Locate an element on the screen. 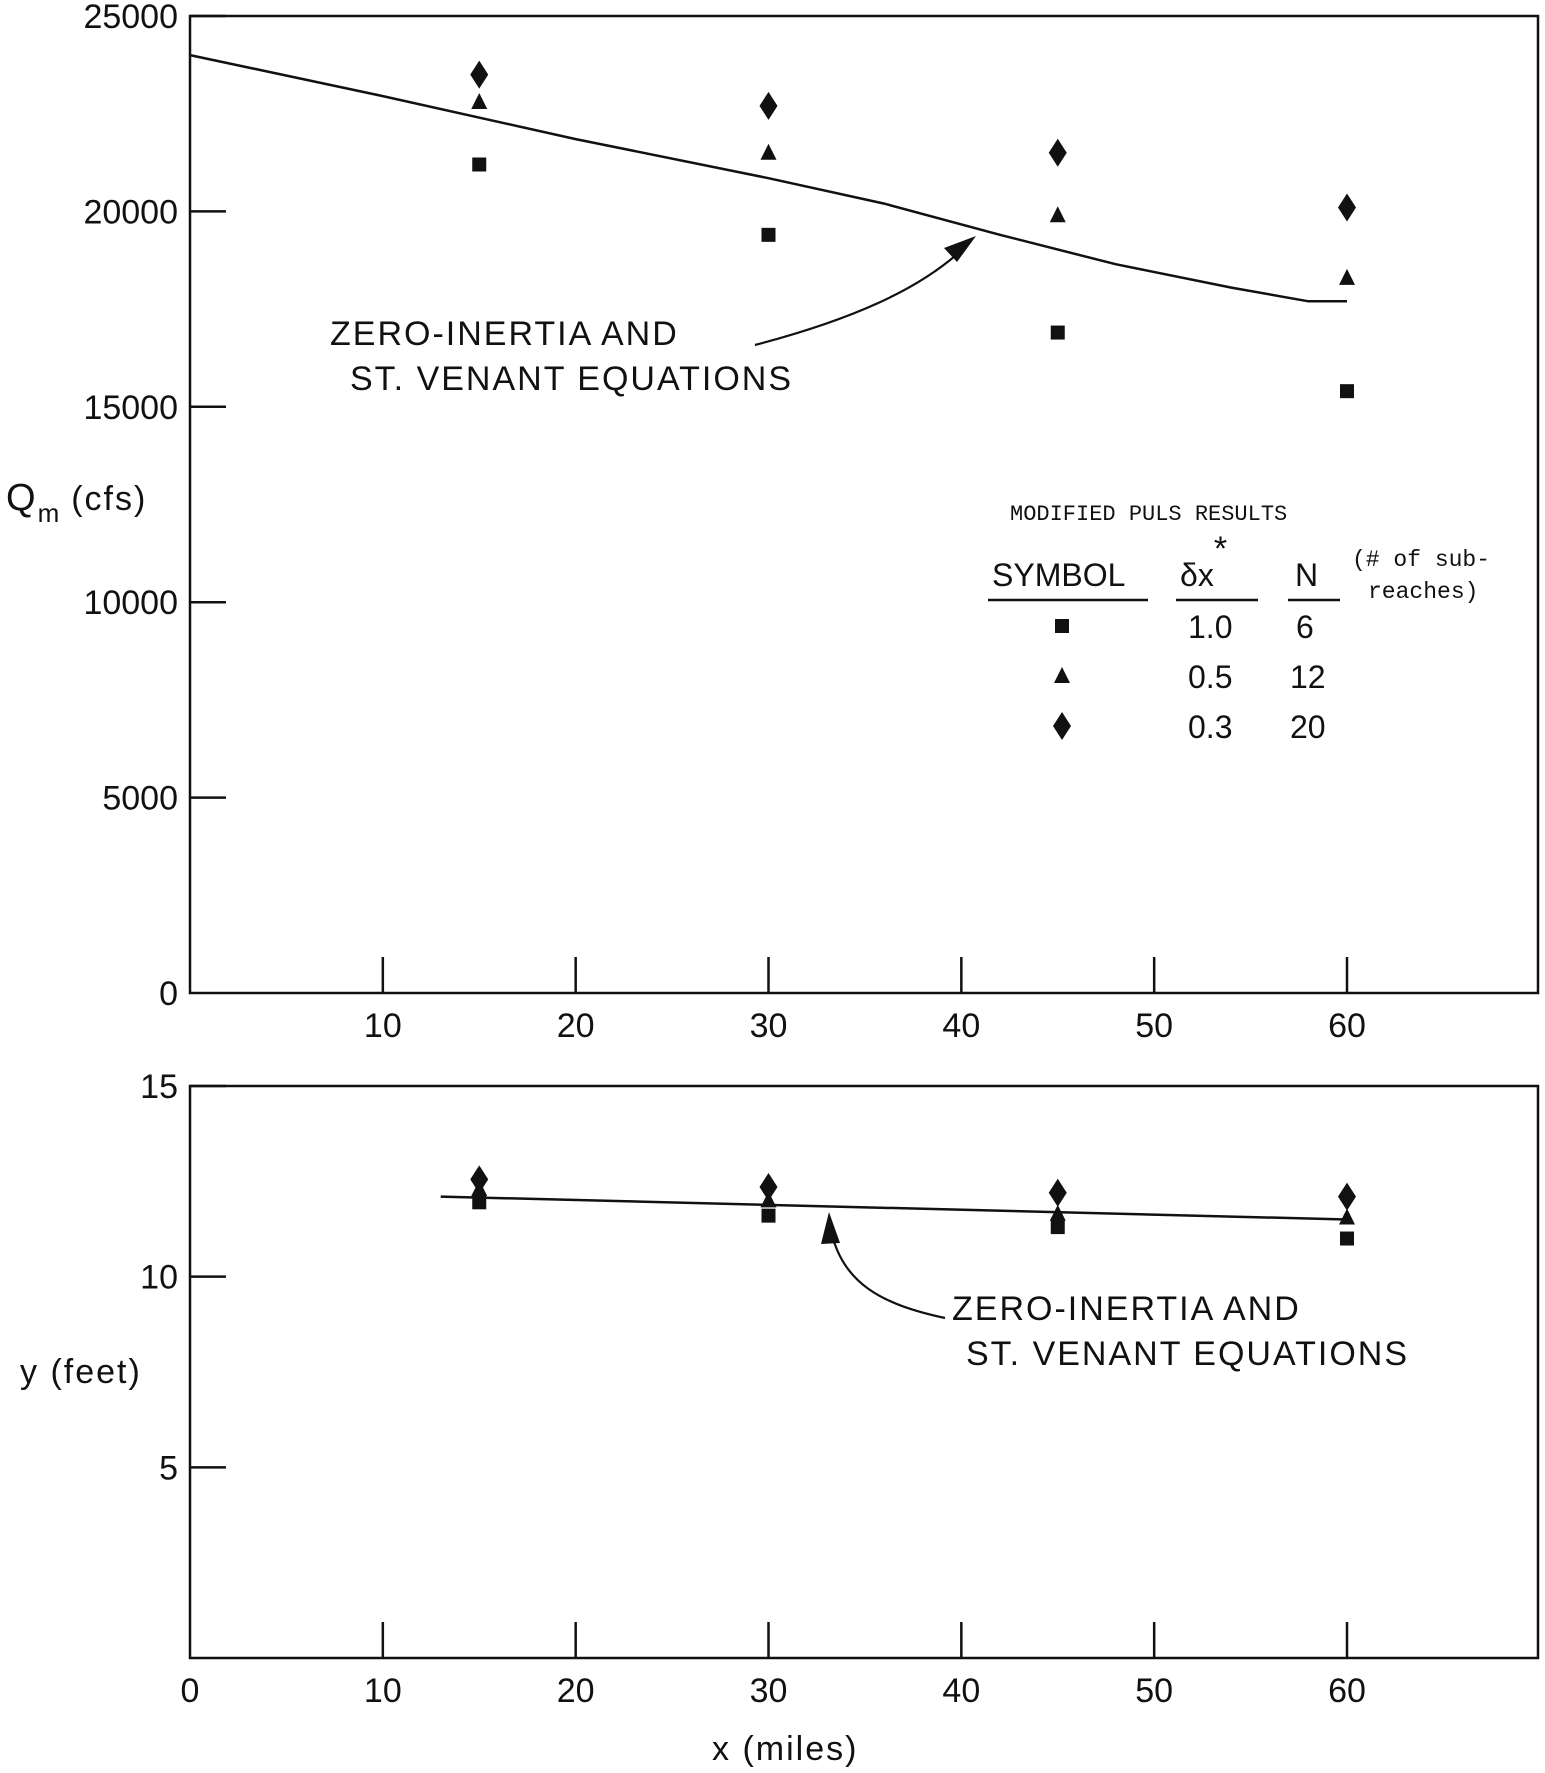 This screenshot has height=1773, width=1545. depth-y-tick-label: 10 is located at coordinates (159, 1278).